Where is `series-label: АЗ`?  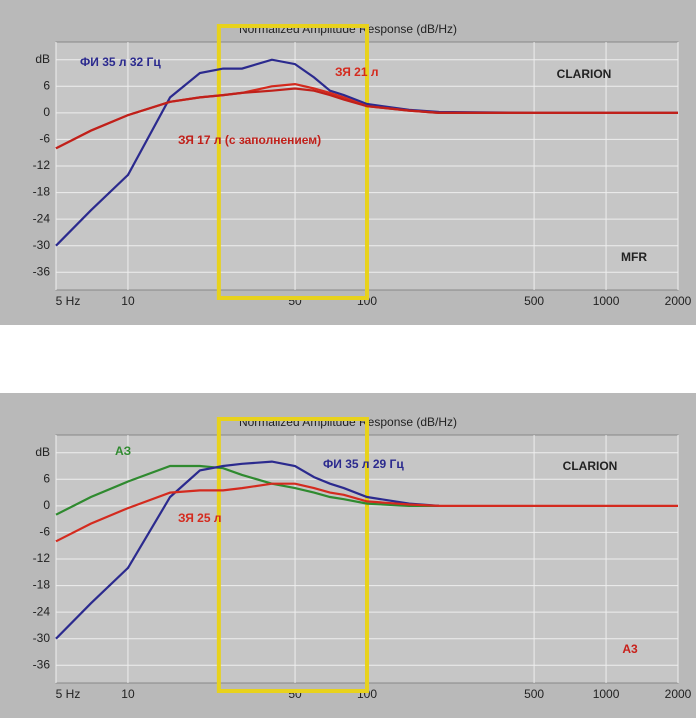 series-label: АЗ is located at coordinates (123, 451).